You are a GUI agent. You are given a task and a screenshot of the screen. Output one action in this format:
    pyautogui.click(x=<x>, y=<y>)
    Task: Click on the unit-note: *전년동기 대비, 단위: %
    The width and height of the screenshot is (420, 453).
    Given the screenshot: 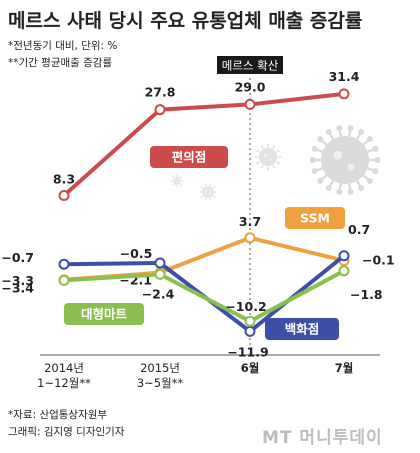 What is the action you would take?
    pyautogui.click(x=63, y=46)
    